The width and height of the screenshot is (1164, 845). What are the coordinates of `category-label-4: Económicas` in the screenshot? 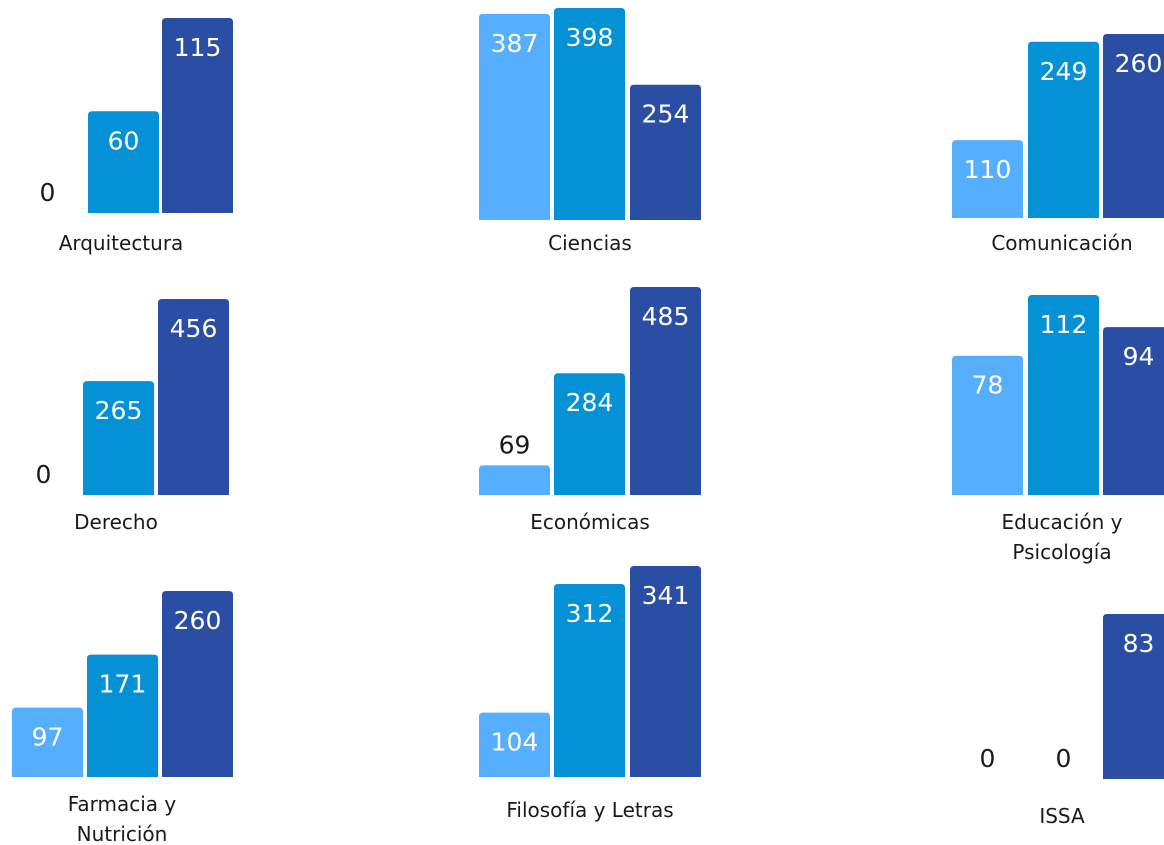 It's located at (590, 522).